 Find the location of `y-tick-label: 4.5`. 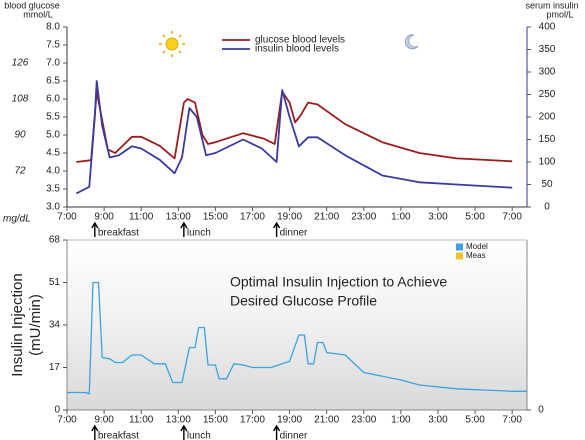

y-tick-label: 4.5 is located at coordinates (53, 153).